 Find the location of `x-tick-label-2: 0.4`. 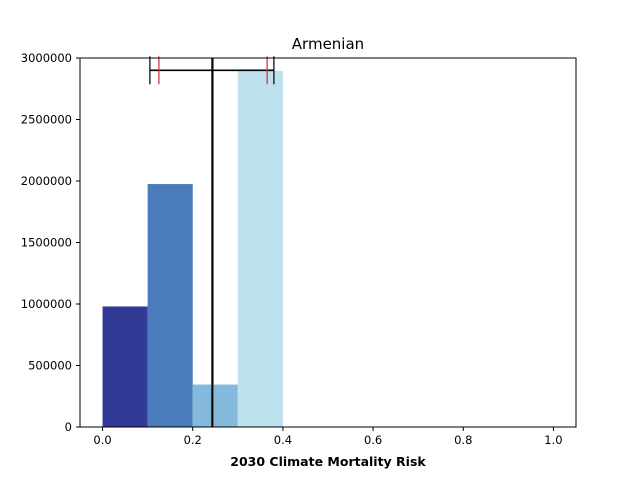

x-tick-label-2: 0.4 is located at coordinates (283, 440).